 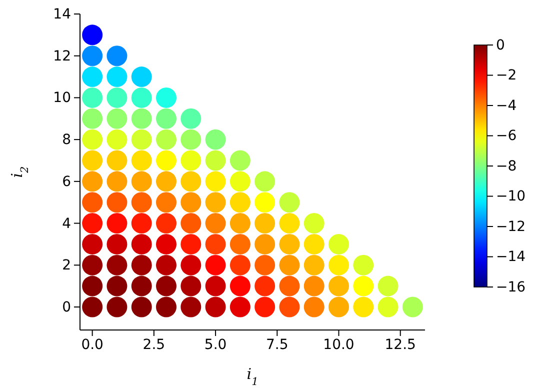 I want to click on color-bar-label: −12, so click(x=511, y=226).